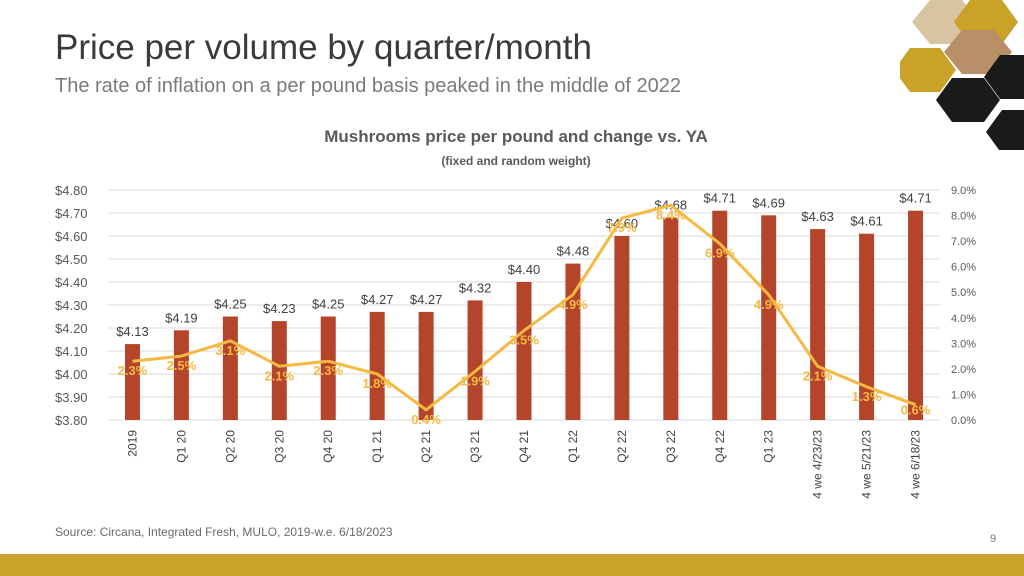 The width and height of the screenshot is (1024, 576). I want to click on x-tick-label: Q3 20, so click(279, 446).